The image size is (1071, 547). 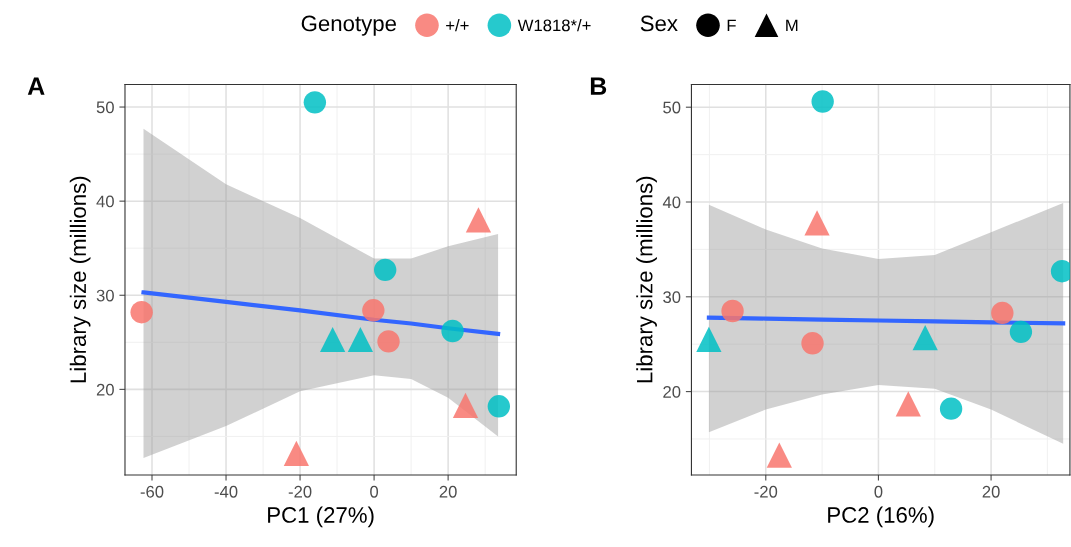 I want to click on x-axis-title: PC1 (27%), so click(x=321, y=517).